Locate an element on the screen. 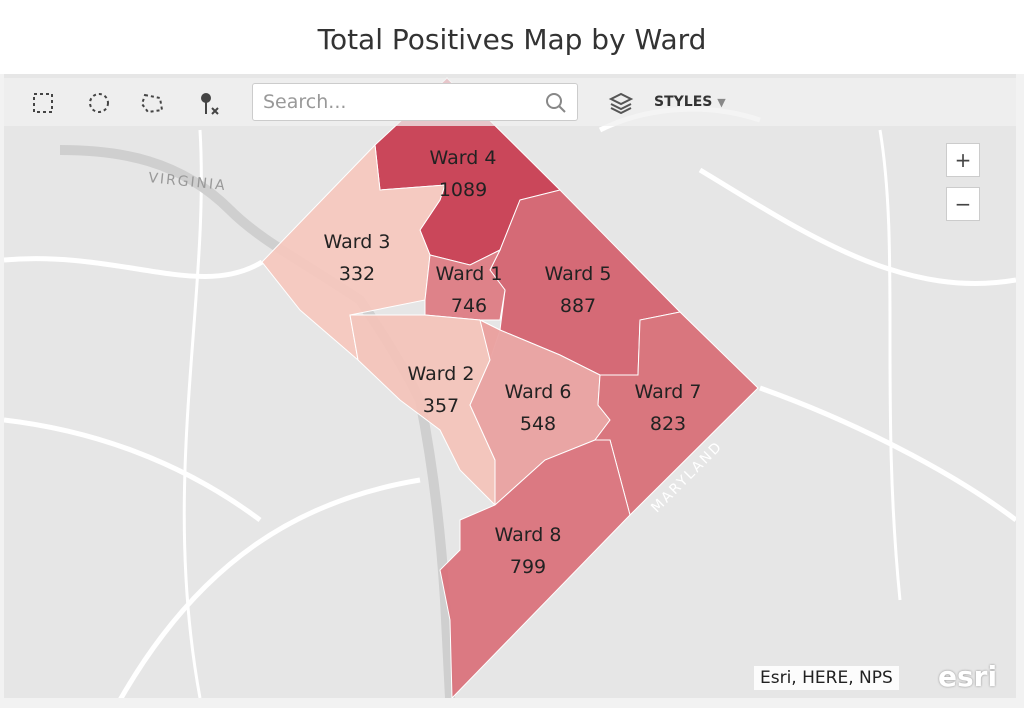 The height and width of the screenshot is (708, 1024). ward-name: Ward 3 is located at coordinates (357, 242).